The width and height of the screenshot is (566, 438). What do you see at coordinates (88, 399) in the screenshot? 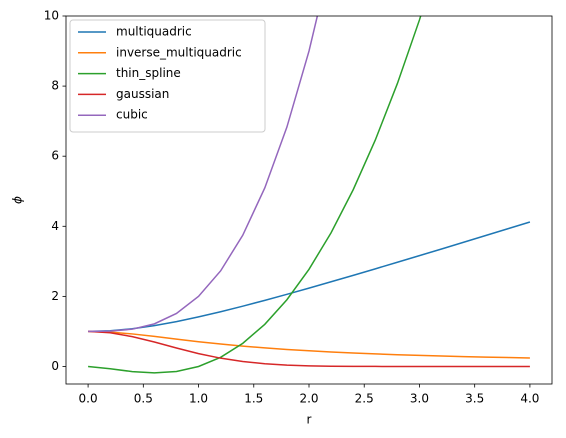
I see `x-tick-label: 0.0` at bounding box center [88, 399].